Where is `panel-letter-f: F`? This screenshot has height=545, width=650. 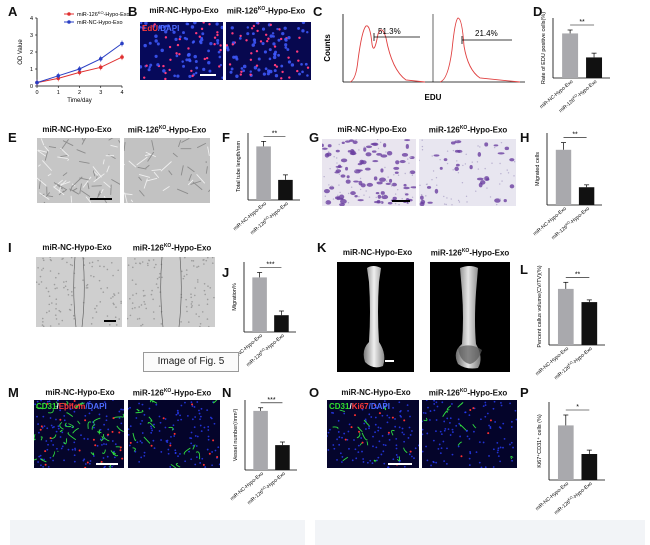
panel-letter-f: F is located at coordinates (226, 137).